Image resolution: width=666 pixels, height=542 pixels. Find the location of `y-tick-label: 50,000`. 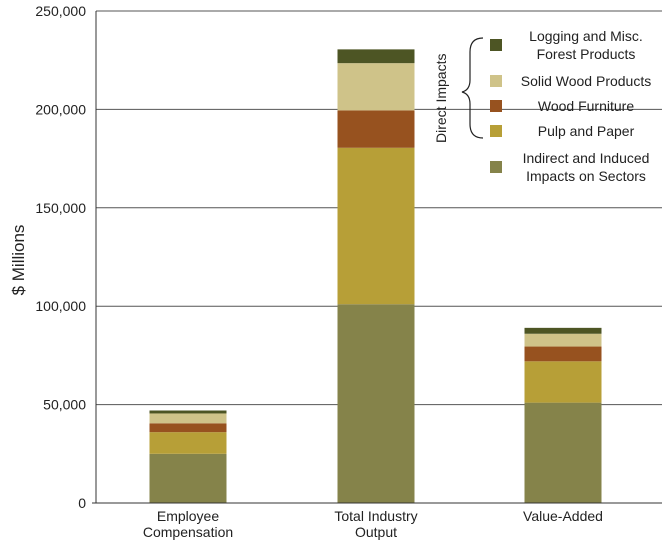

y-tick-label: 50,000 is located at coordinates (64, 405).